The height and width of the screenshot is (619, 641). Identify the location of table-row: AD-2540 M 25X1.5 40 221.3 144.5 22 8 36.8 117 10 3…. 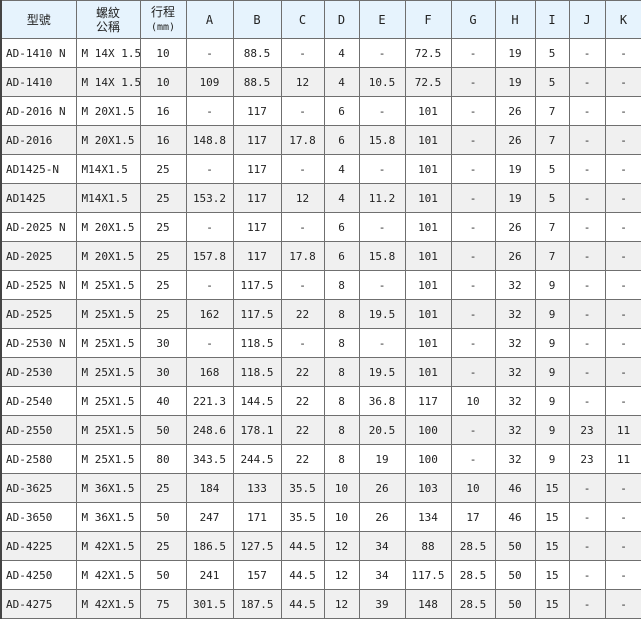
(320, 401).